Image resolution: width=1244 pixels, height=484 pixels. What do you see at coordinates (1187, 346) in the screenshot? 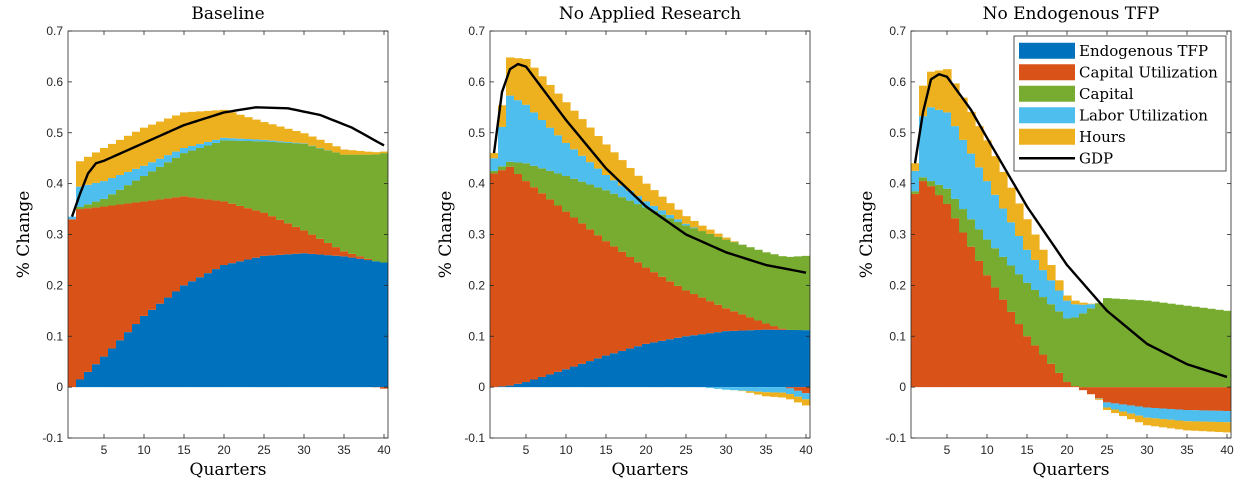
I see `bar-capital-q35` at bounding box center [1187, 346].